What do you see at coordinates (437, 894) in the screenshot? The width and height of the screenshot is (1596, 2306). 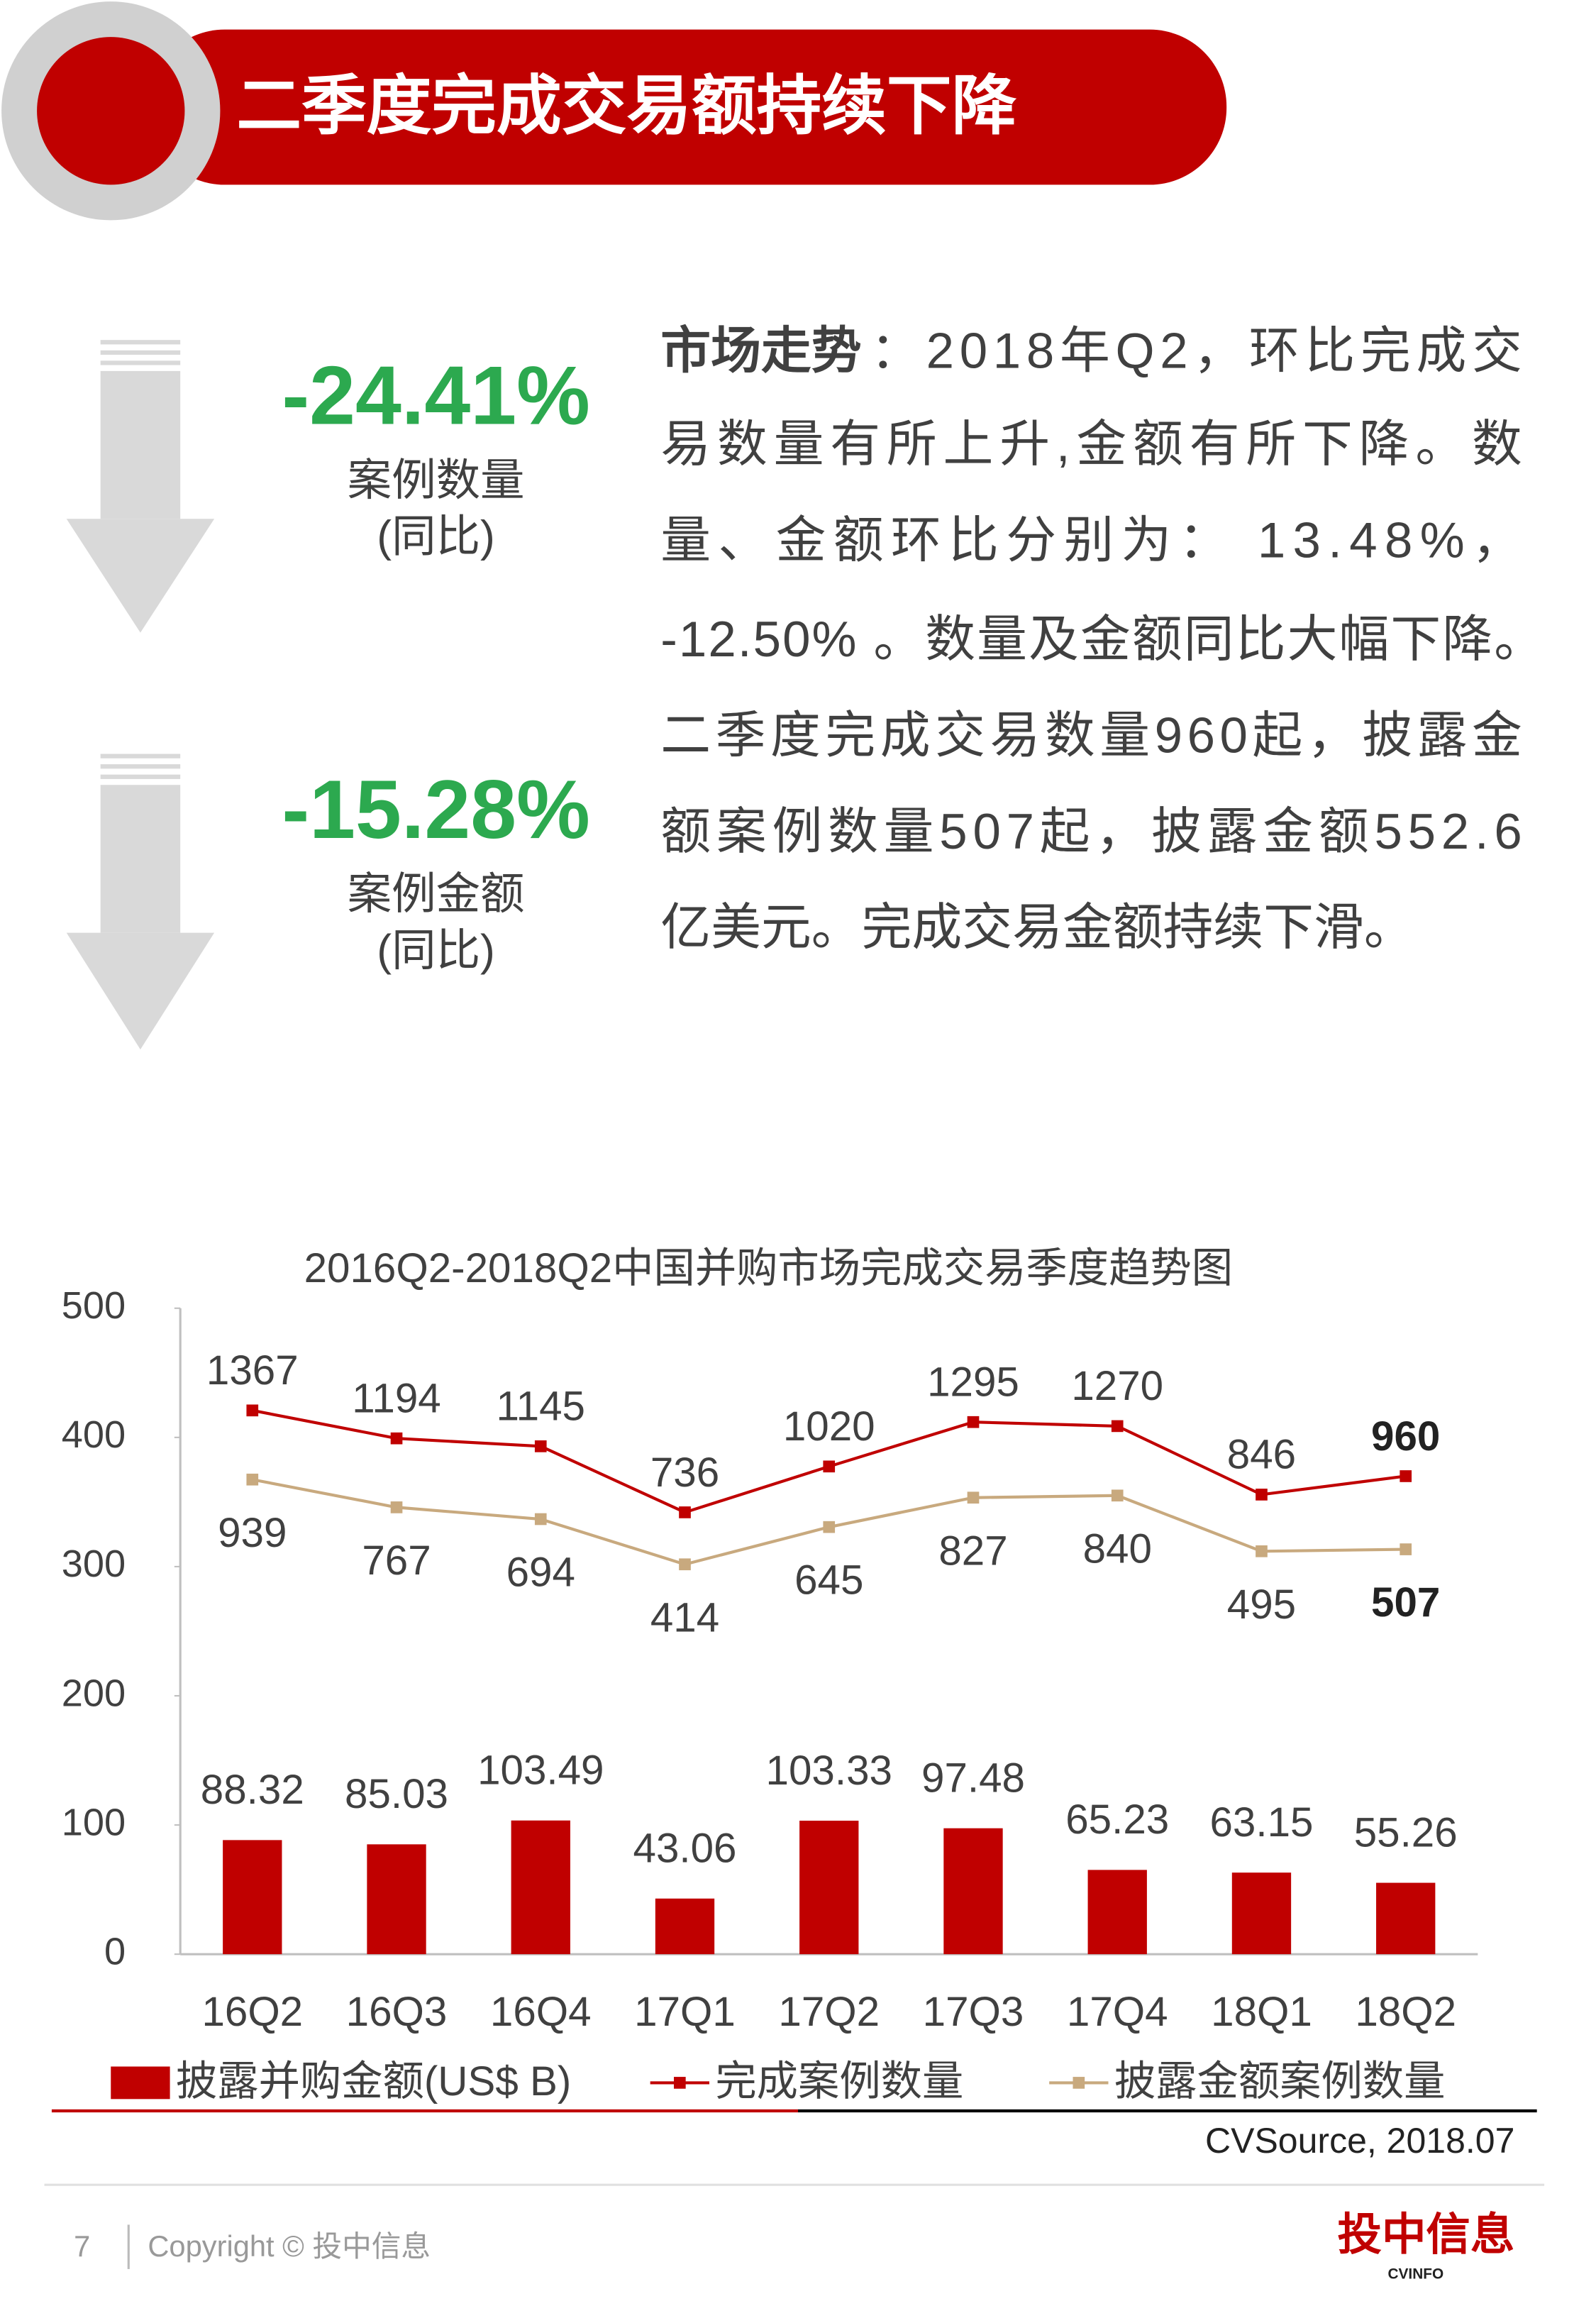 I see `stat-label: 案例金额` at bounding box center [437, 894].